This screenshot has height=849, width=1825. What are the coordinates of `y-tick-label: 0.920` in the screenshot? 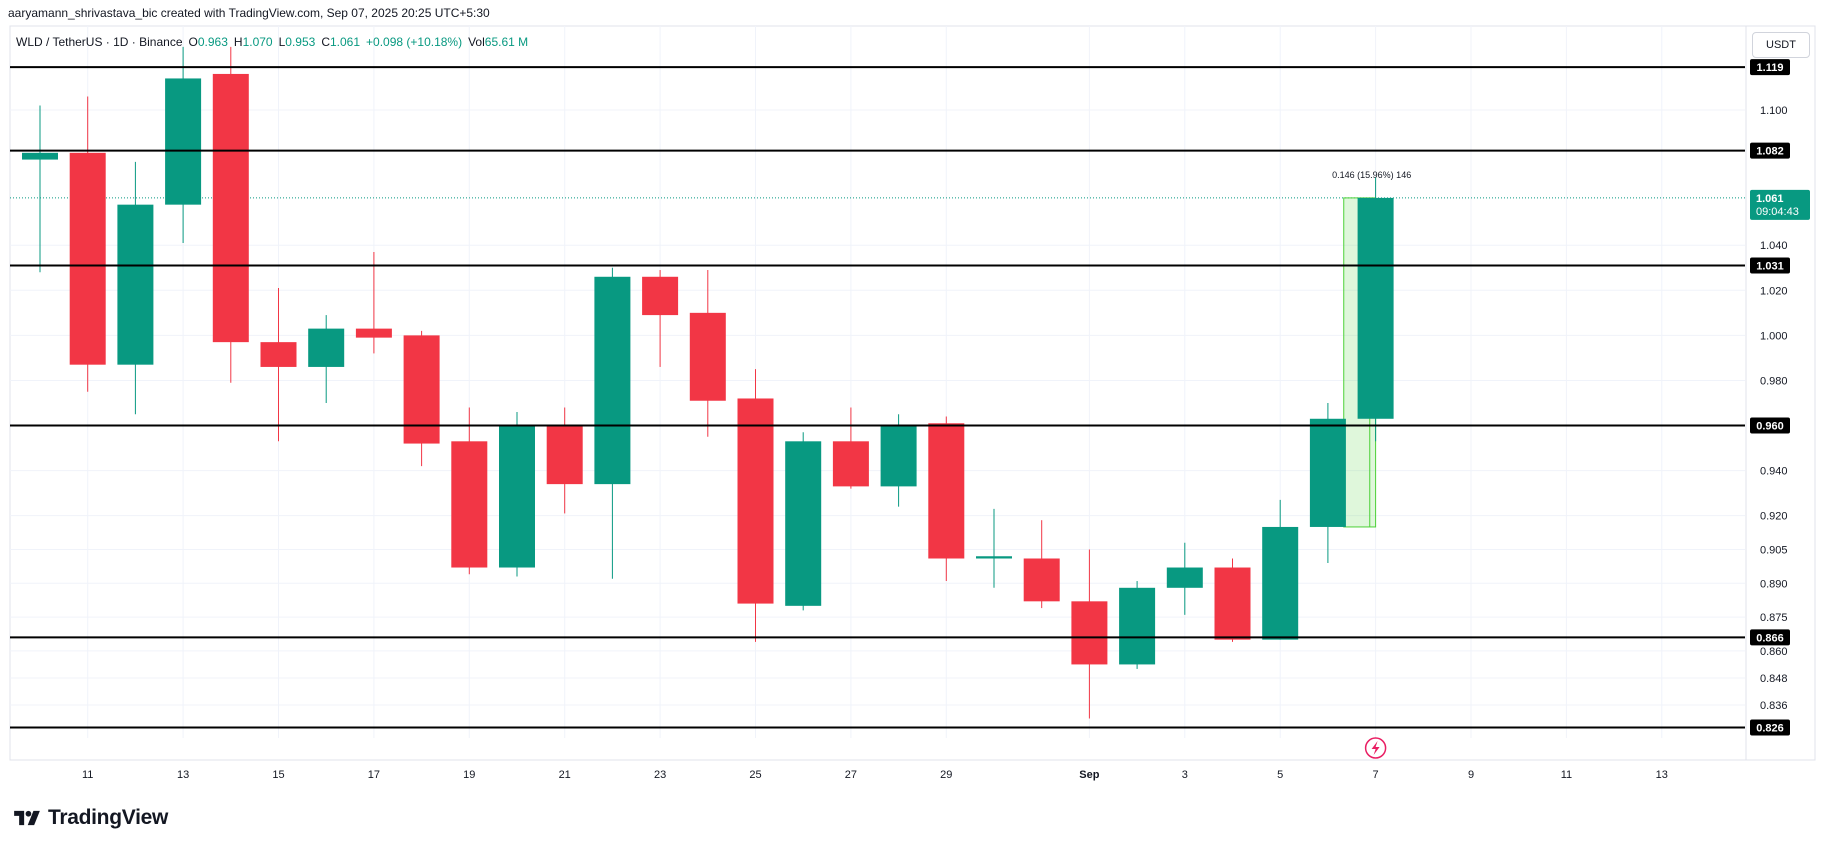 It's located at (1774, 517).